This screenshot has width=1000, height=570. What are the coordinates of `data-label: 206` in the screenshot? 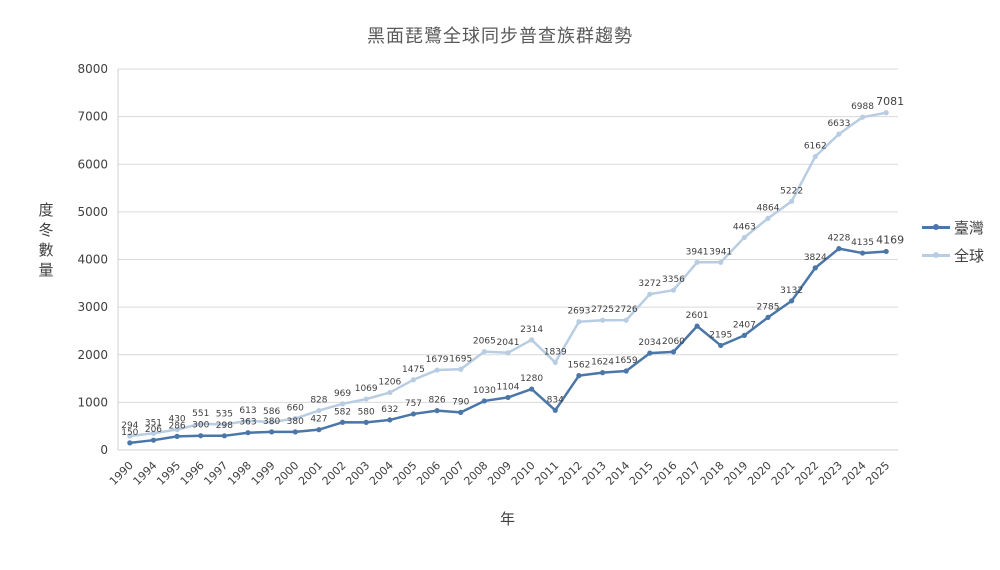 It's located at (153, 430).